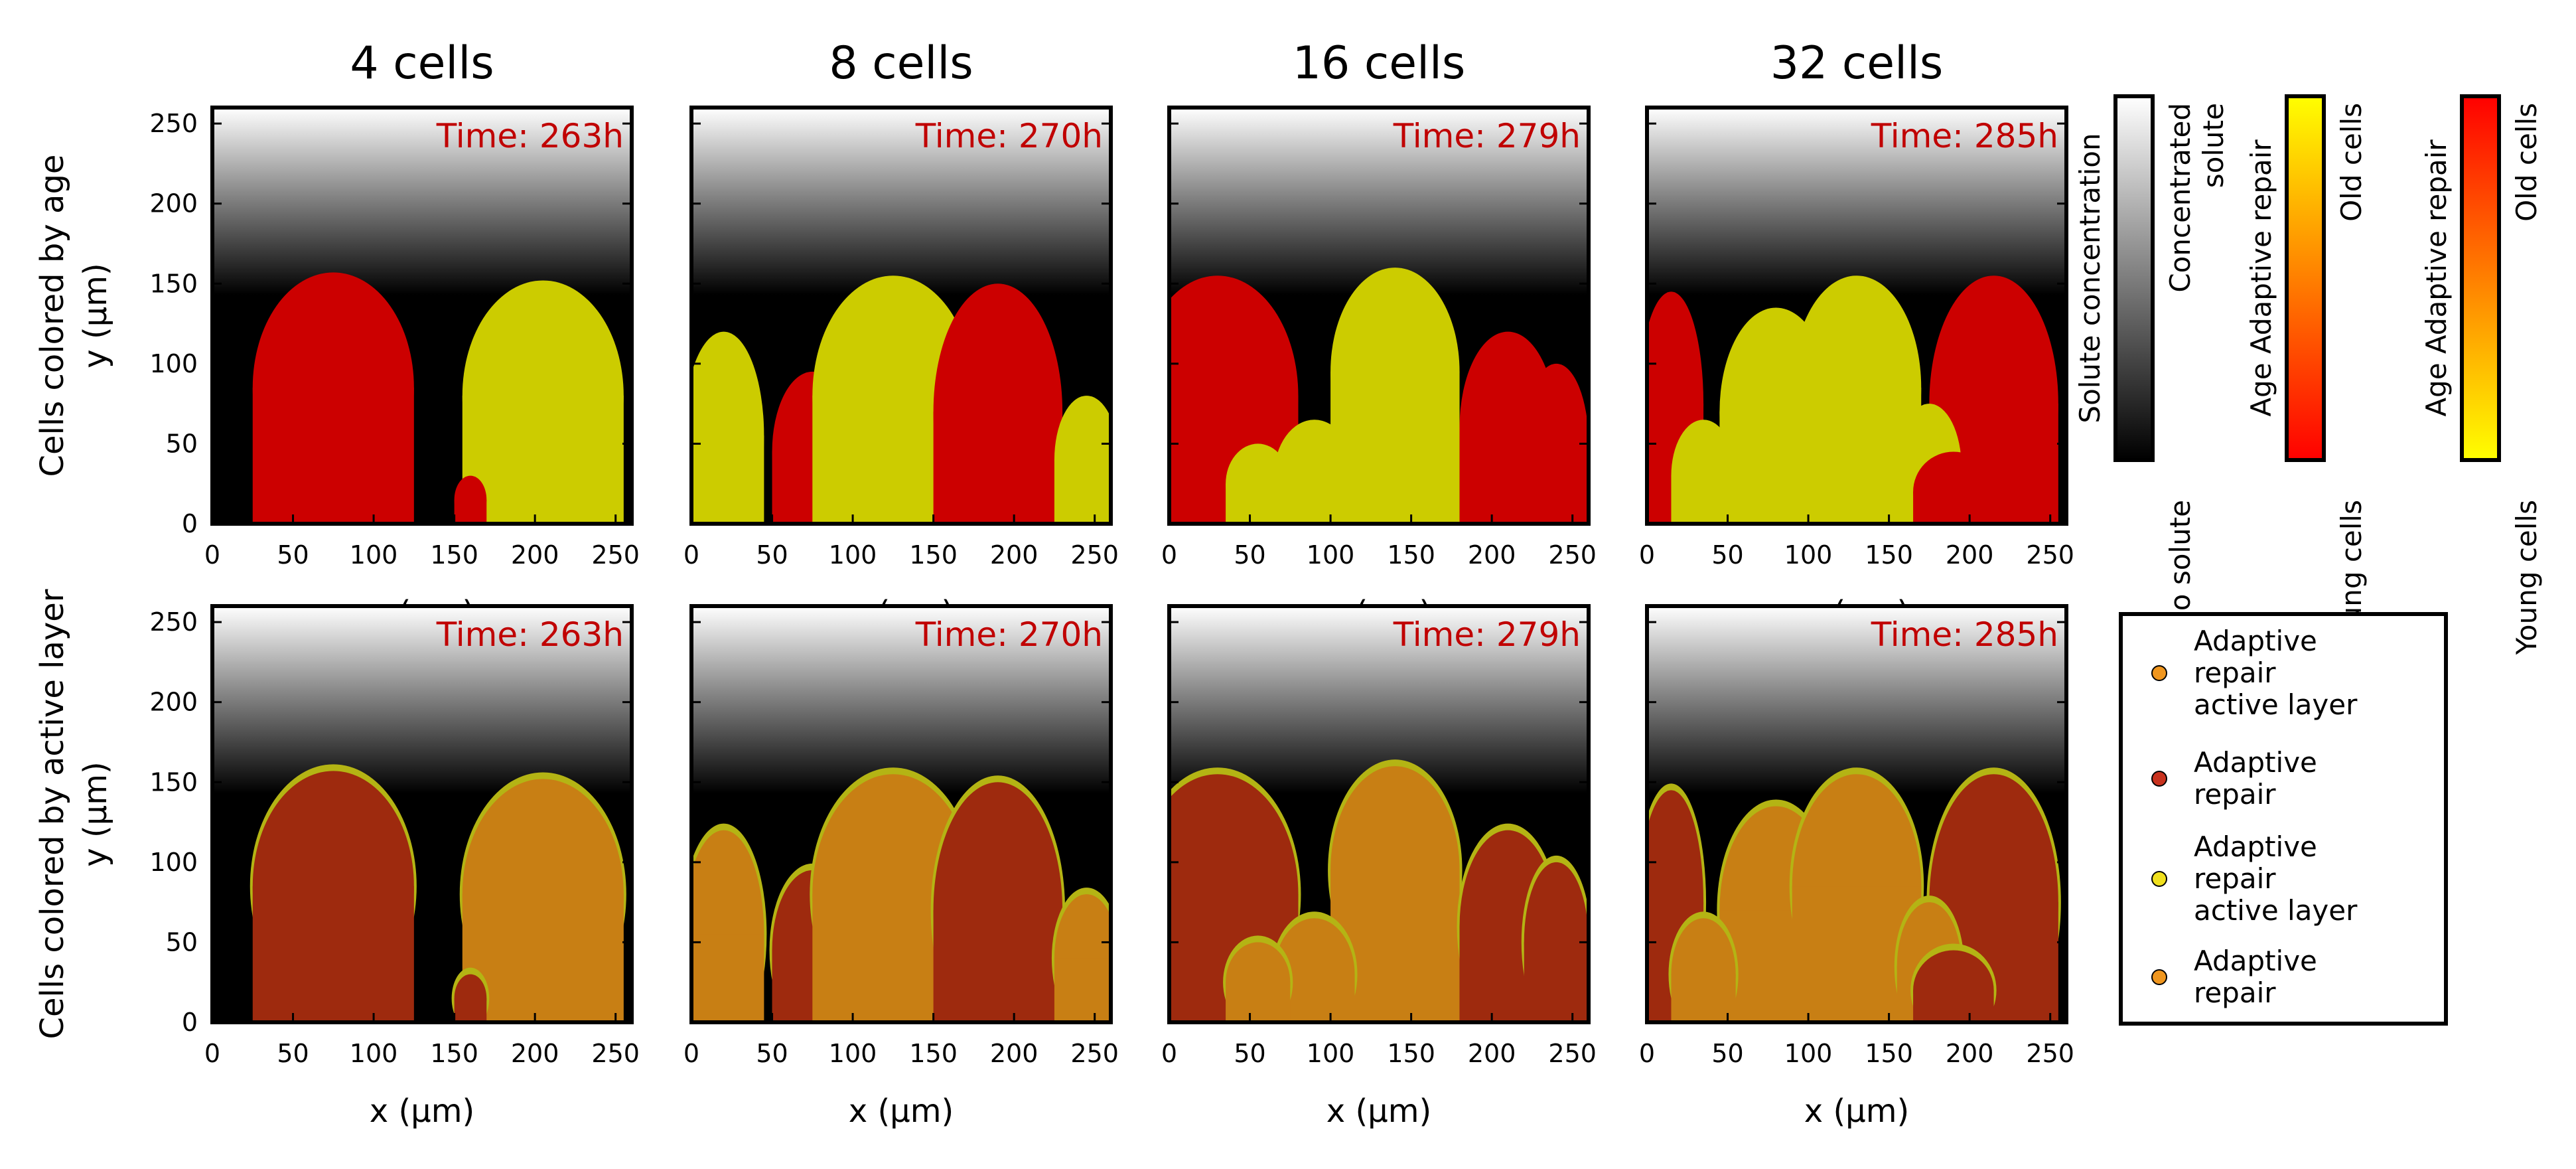 The image size is (2576, 1169). I want to click on y-tick-label: 250, so click(173, 622).